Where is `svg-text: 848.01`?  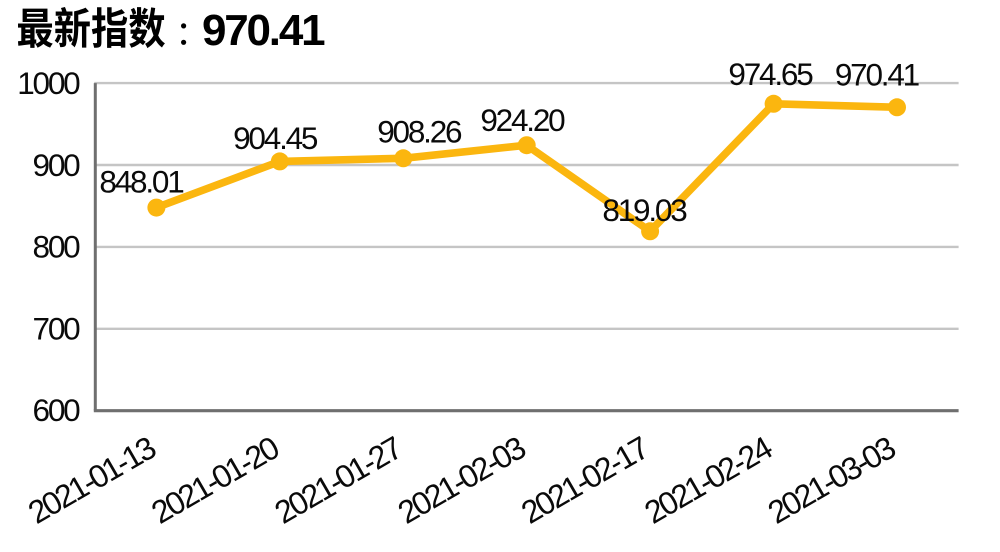 svg-text: 848.01 is located at coordinates (141, 182).